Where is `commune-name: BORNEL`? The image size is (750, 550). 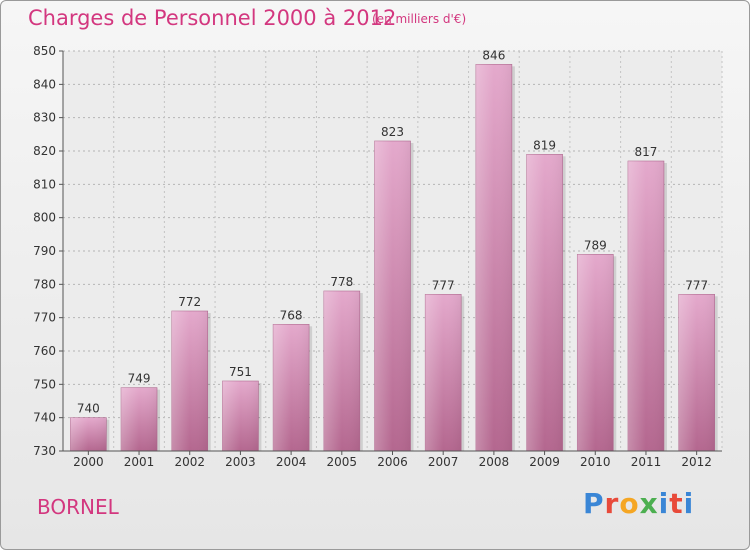
commune-name: BORNEL is located at coordinates (78, 507).